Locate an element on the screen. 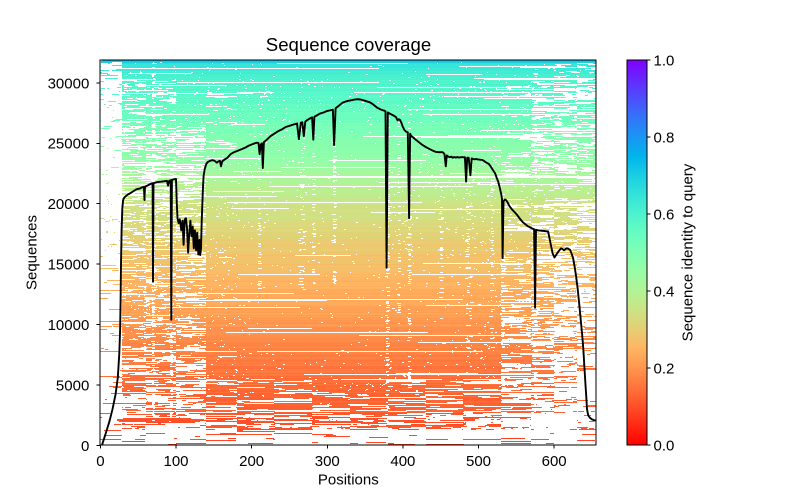 The image size is (800, 500). svg-text: 500 is located at coordinates (478, 461).